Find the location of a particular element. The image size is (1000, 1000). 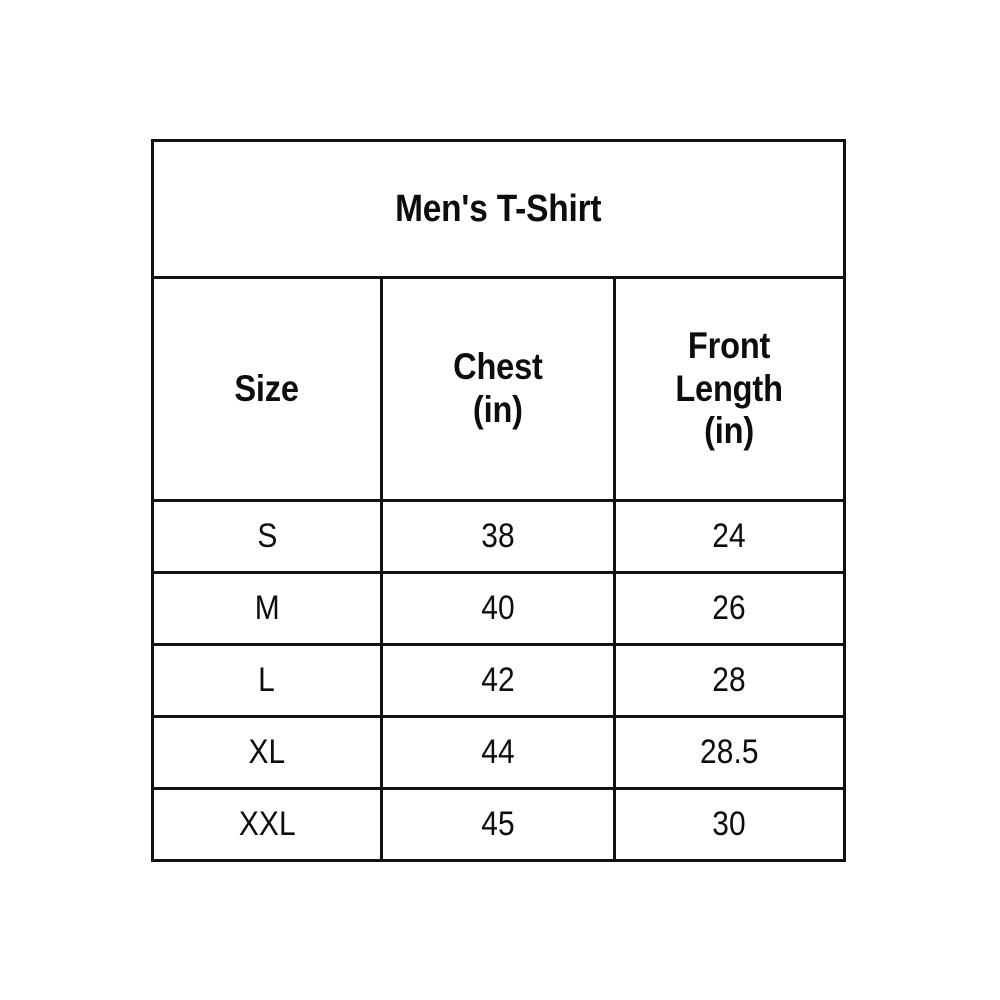

cell-front-length-value: 30 is located at coordinates (729, 824).